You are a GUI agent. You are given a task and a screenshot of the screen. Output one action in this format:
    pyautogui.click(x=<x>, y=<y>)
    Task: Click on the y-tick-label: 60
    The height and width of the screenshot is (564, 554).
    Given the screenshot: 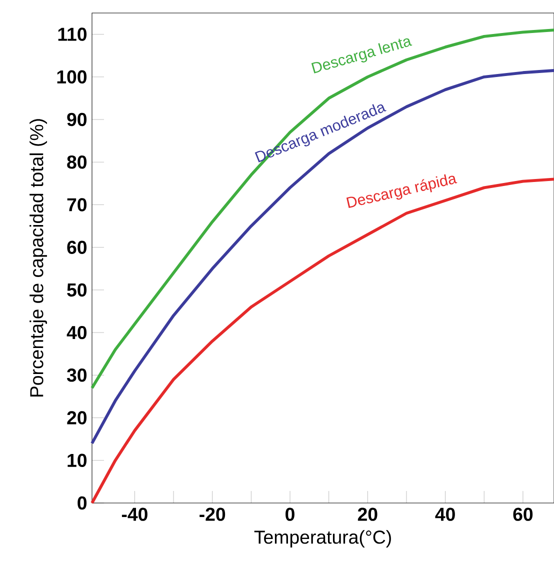 What is the action you would take?
    pyautogui.click(x=77, y=247)
    